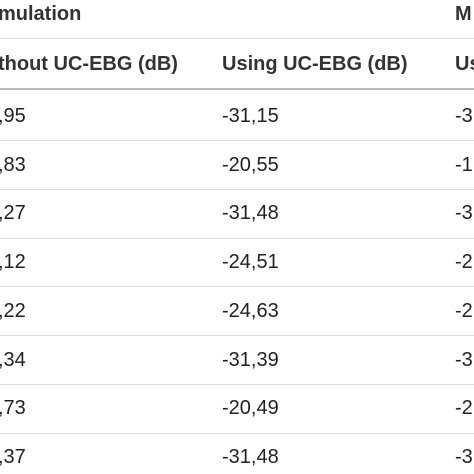 Image resolution: width=474 pixels, height=474 pixels. I want to click on cell: -20,49, so click(250, 408).